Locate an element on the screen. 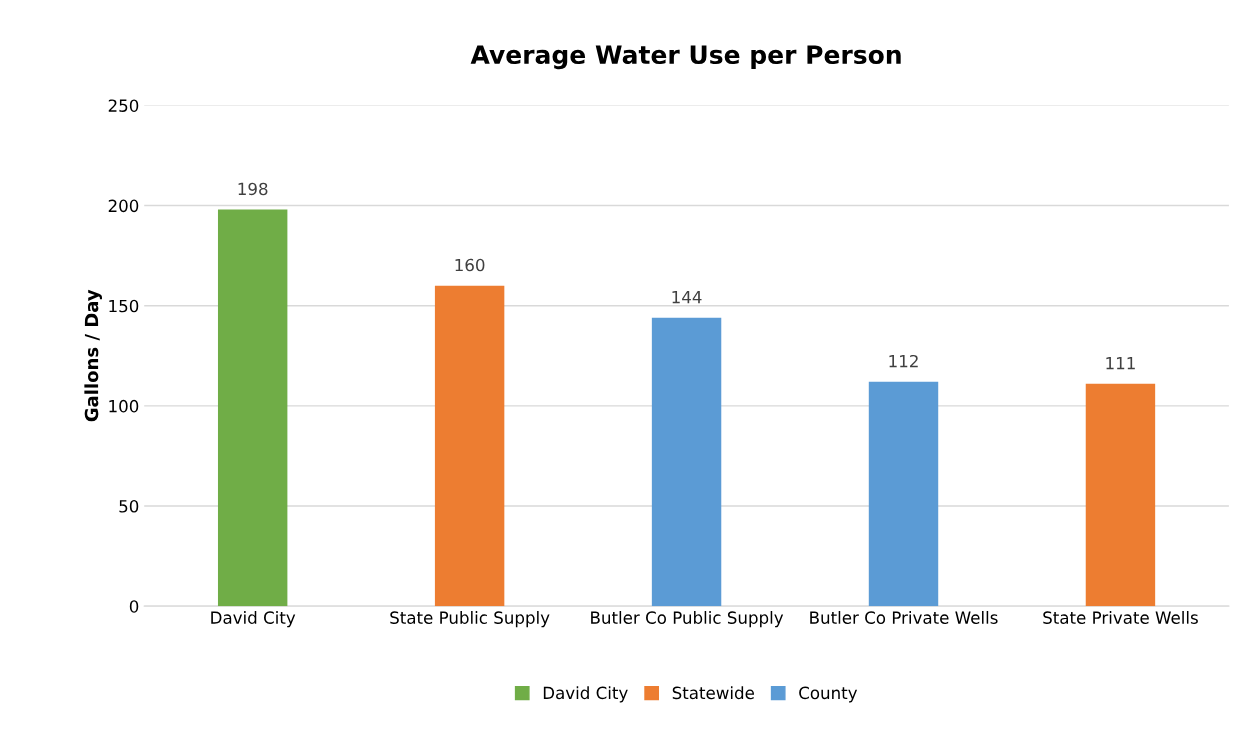  y-tick-label: 100 is located at coordinates (124, 406).